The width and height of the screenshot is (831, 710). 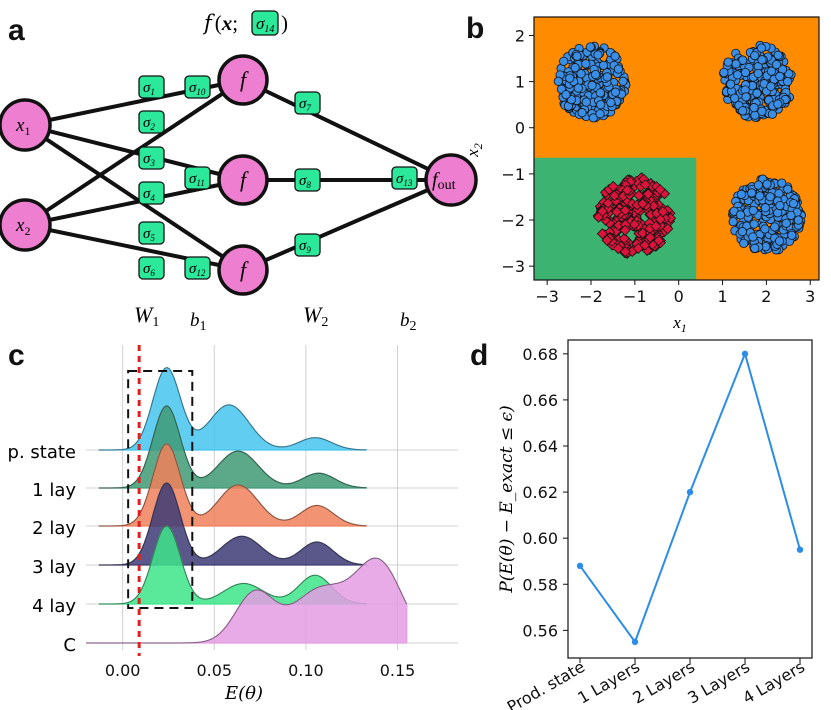 What do you see at coordinates (265, 24) in the screenshot?
I see `header-param: σ14` at bounding box center [265, 24].